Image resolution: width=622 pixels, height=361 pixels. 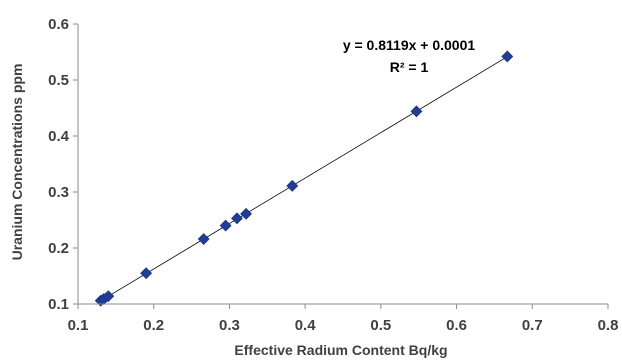 What do you see at coordinates (78, 325) in the screenshot?
I see `x-tick-label: 0.1` at bounding box center [78, 325].